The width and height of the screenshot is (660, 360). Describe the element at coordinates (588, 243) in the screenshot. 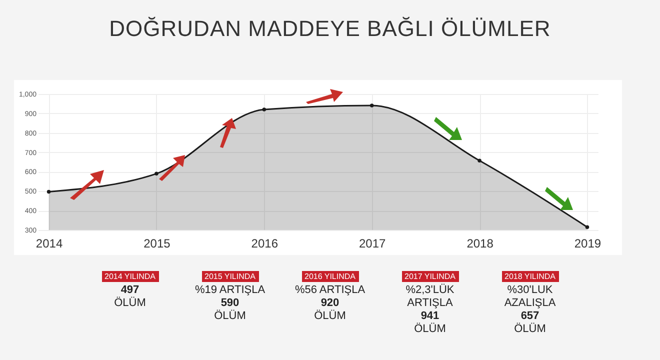

I see `x-tick-label: 2019` at that location.